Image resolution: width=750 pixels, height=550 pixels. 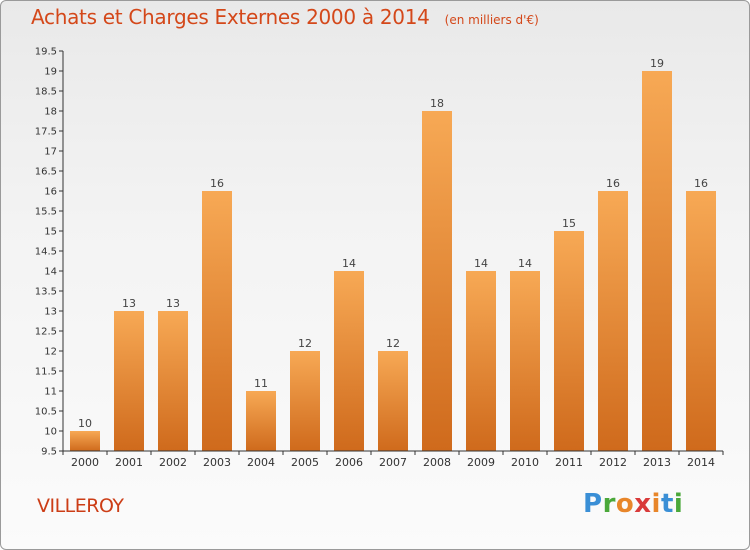 What do you see at coordinates (230, 17) in the screenshot?
I see `chart-title-text: Achats et Charges Externes 2000 à 2014` at bounding box center [230, 17].